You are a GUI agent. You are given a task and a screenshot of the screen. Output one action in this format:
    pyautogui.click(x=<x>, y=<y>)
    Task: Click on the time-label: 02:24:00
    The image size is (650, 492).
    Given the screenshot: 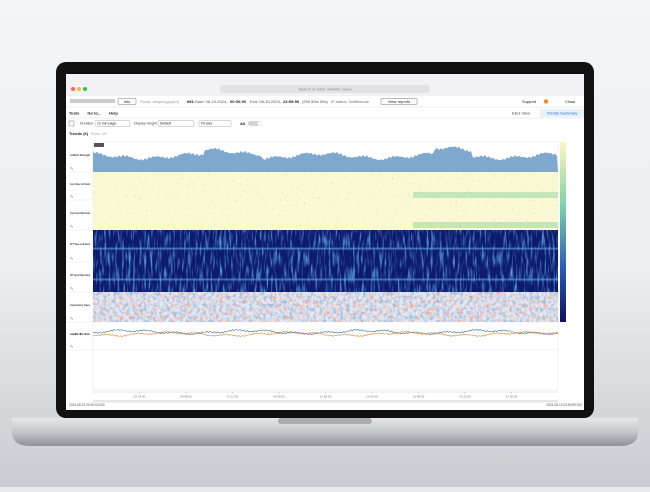 What is the action you would take?
    pyautogui.click(x=140, y=396)
    